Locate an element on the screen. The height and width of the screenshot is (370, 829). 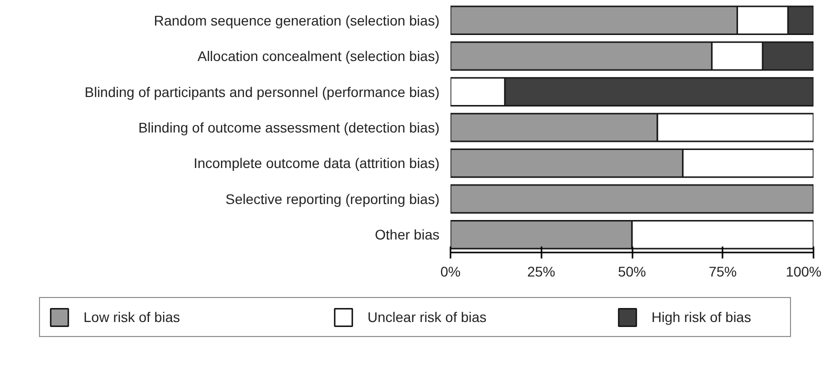
x-tick-label: 0% is located at coordinates (450, 272).